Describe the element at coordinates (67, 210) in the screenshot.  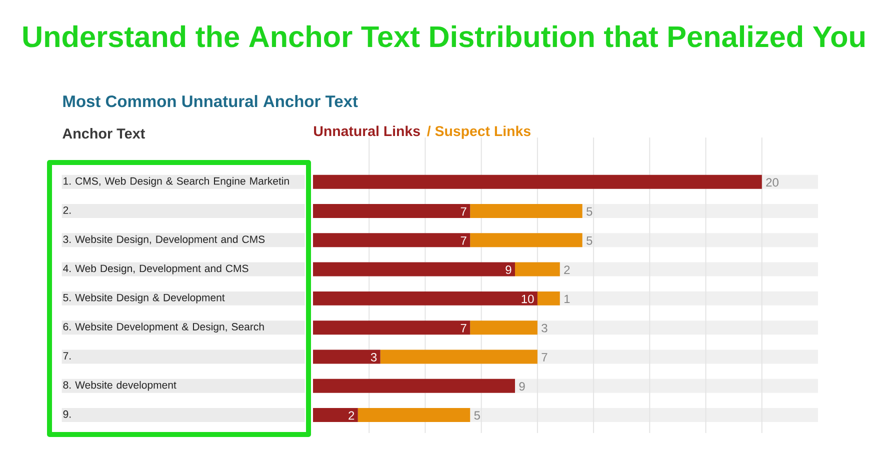
I see `y-tick-label: 2.` at that location.